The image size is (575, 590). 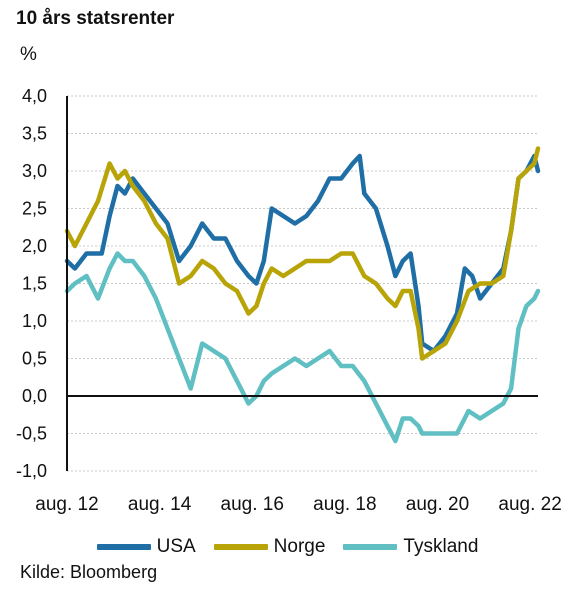 I want to click on legend-item-norge: Norge, so click(x=269, y=547).